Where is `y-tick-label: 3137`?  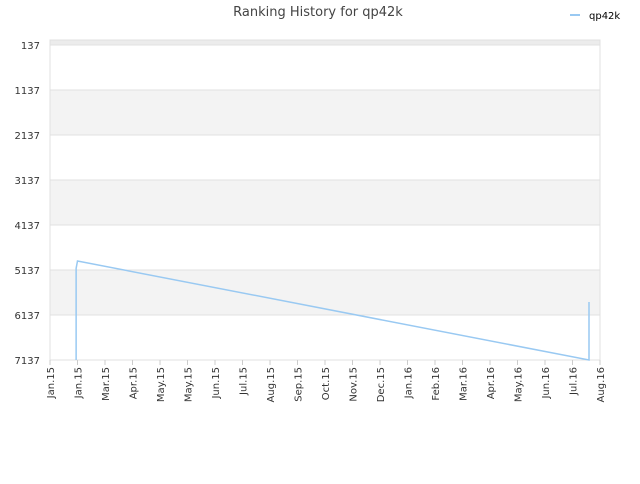 y-tick-label: 3137 is located at coordinates (27, 181).